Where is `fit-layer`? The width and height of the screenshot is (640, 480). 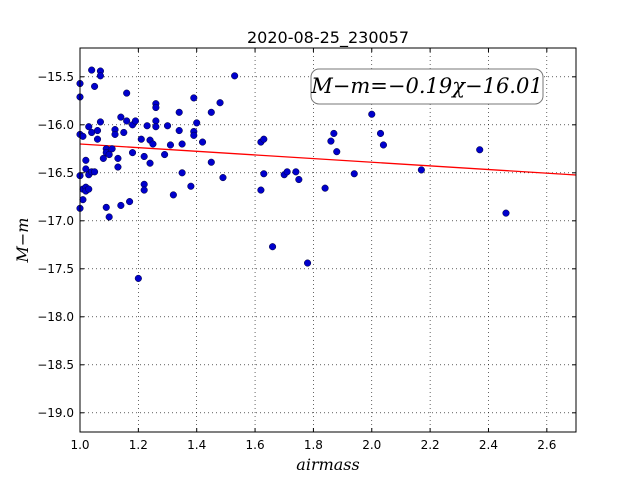 fit-layer is located at coordinates (328, 159).